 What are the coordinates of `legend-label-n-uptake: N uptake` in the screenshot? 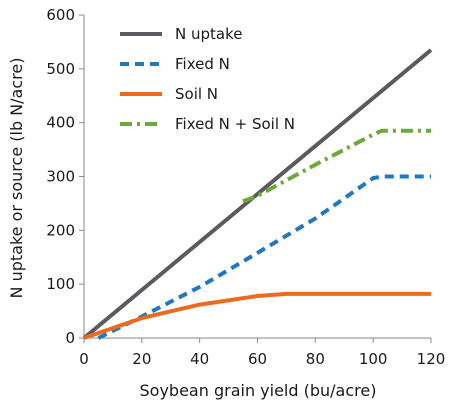 It's located at (208, 34).